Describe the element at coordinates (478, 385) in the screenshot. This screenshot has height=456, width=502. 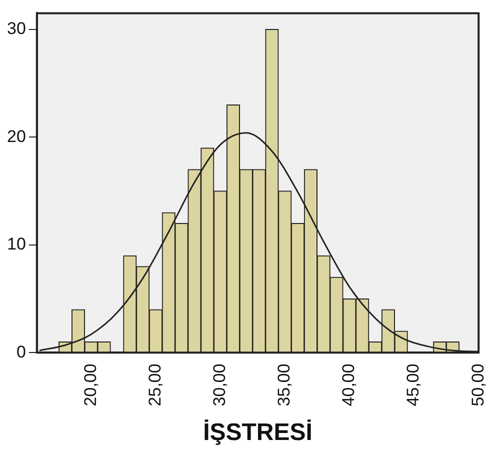
I see `x-tick-label: 50,00` at that location.